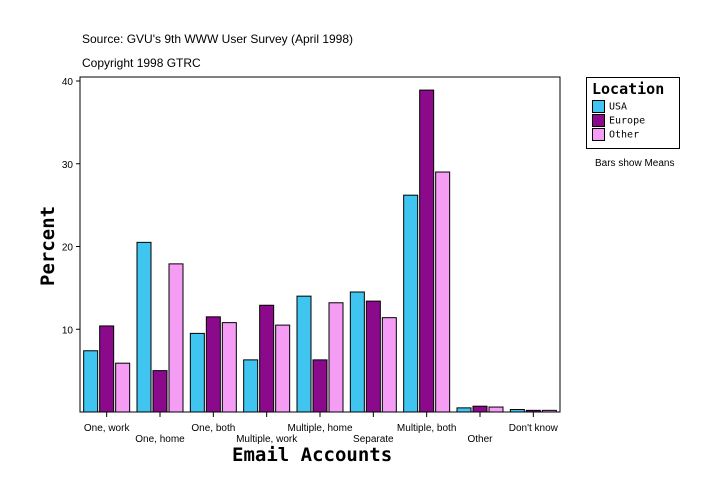 This screenshot has width=724, height=502. Describe the element at coordinates (628, 89) in the screenshot. I see `legend-title: Location` at that location.